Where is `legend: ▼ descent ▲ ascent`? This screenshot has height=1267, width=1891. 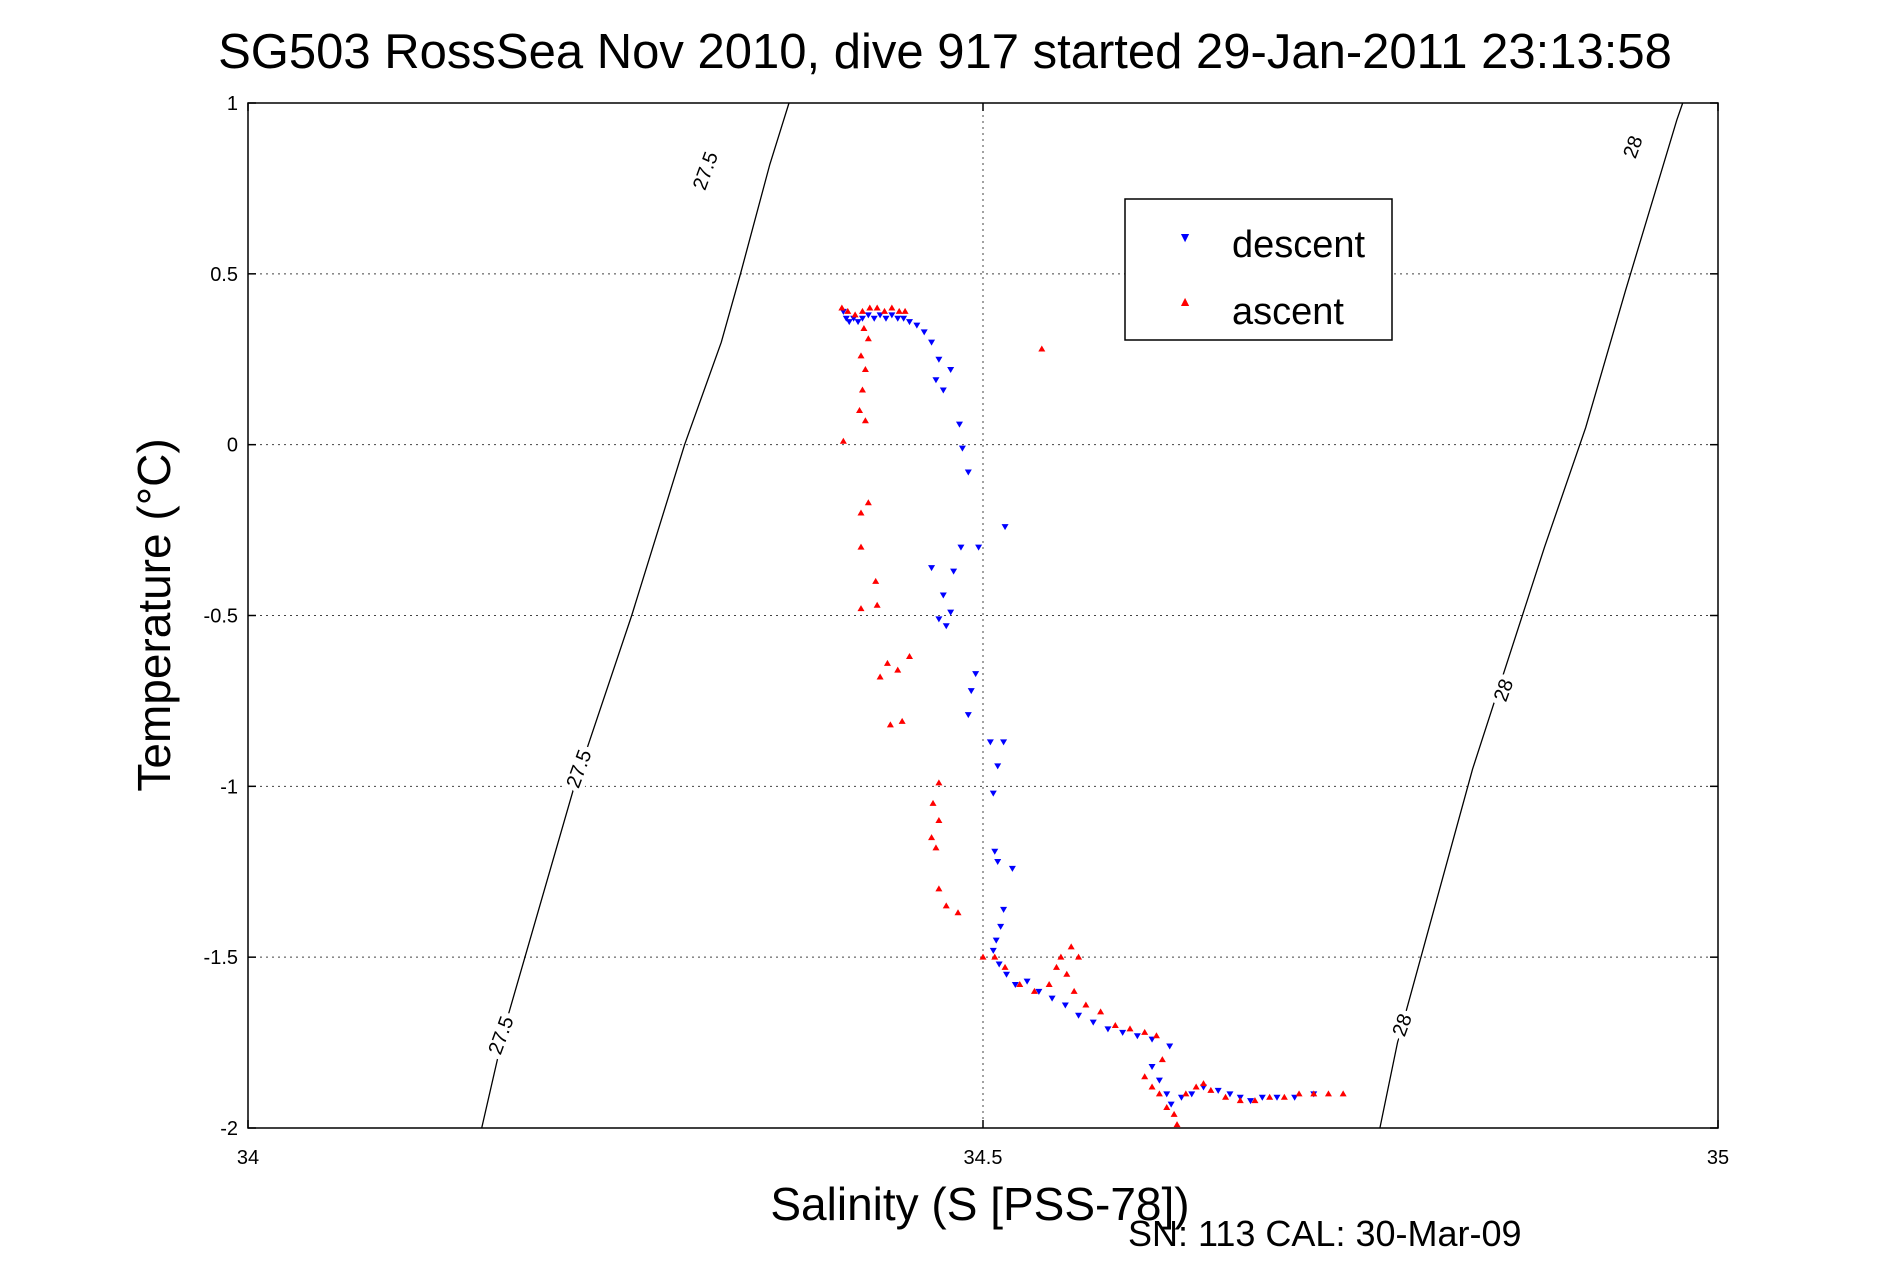
legend: ▼ descent ▲ ascent is located at coordinates (1258, 269).